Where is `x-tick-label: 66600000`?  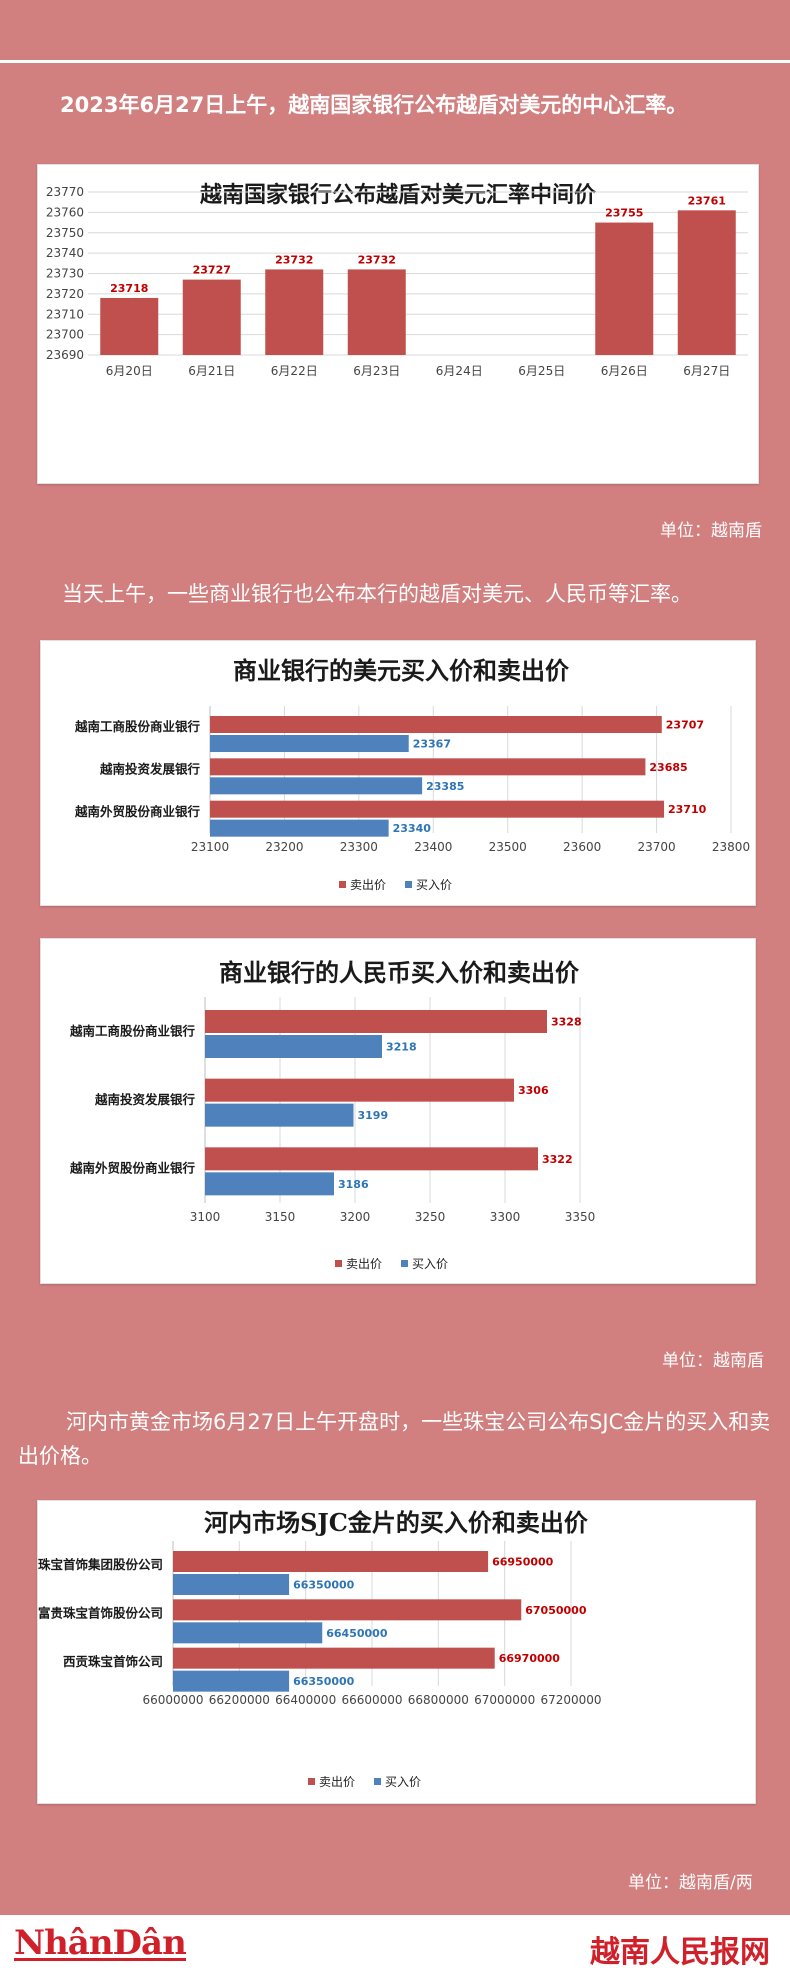
x-tick-label: 66600000 is located at coordinates (371, 1700).